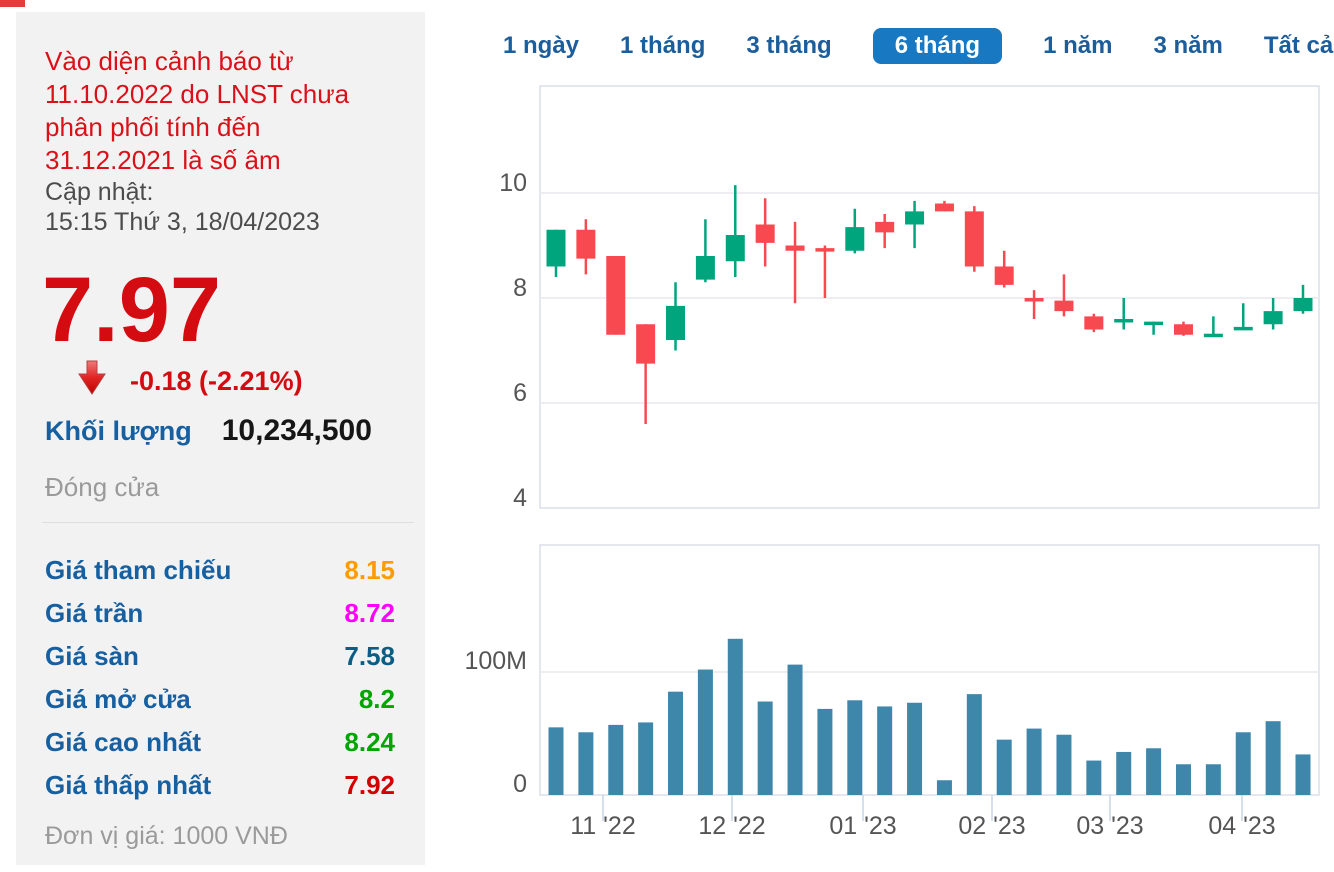  Describe the element at coordinates (182, 222) in the screenshot. I see `update-timestamp: 15:15 Thứ 3, 18/04/2023` at that location.